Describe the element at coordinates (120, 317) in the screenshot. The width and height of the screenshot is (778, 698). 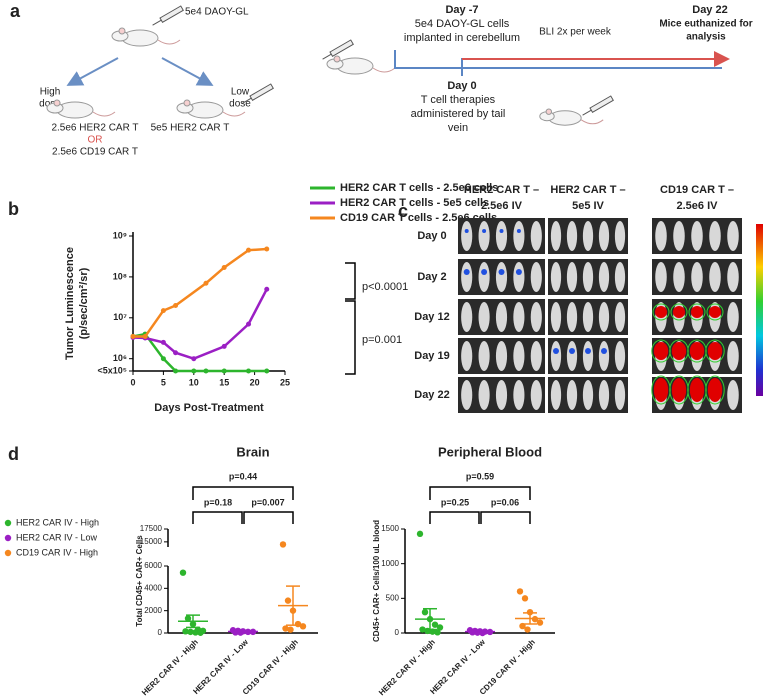
I see `y-tick-label: 10⁷` at that location.